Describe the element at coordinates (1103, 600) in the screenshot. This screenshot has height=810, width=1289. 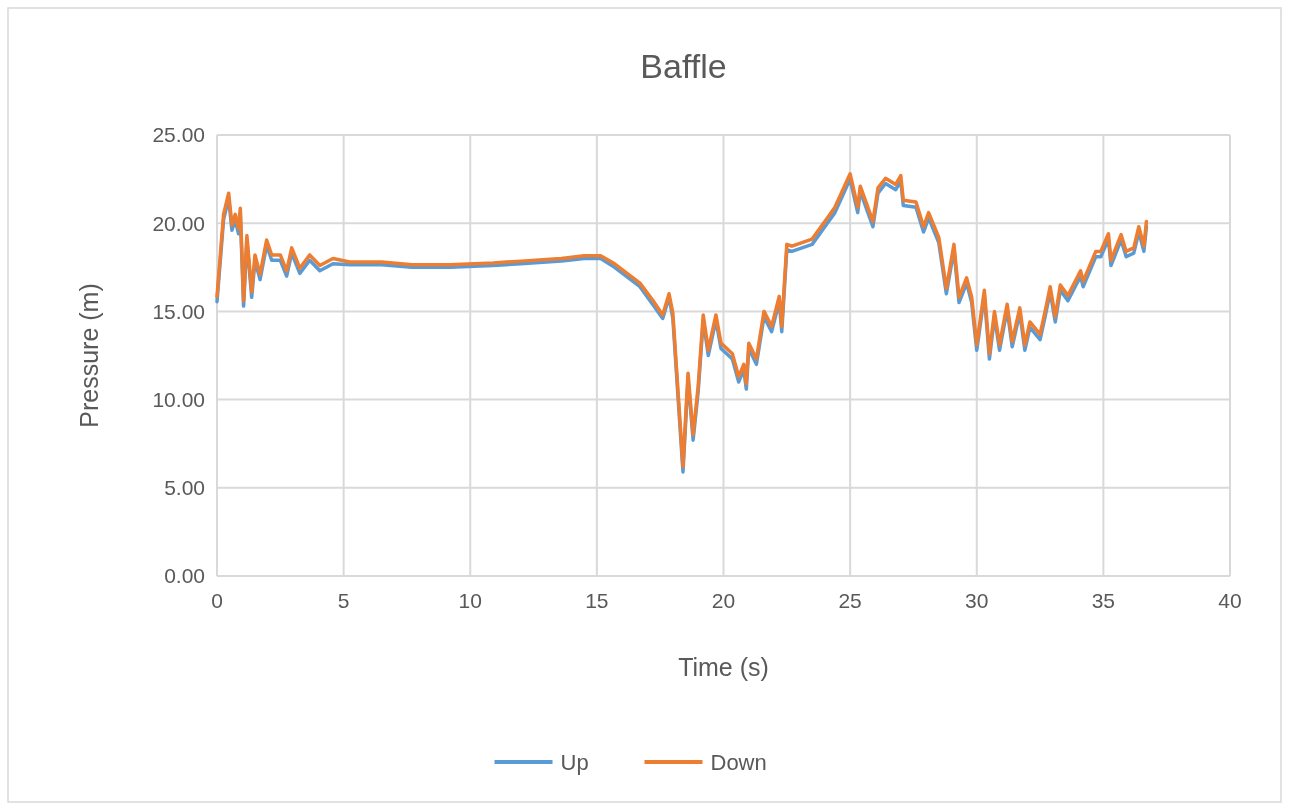
I see `x-tick-label: 35` at that location.